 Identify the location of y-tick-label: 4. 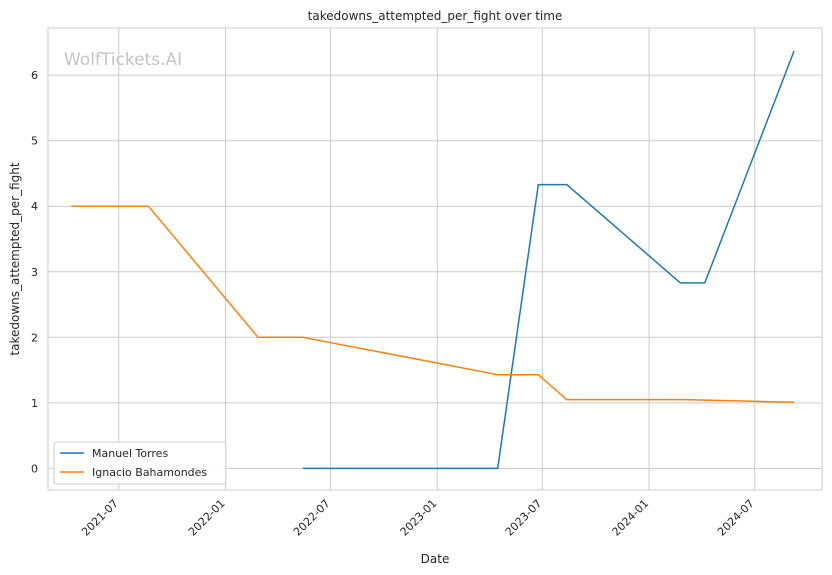
(34, 206).